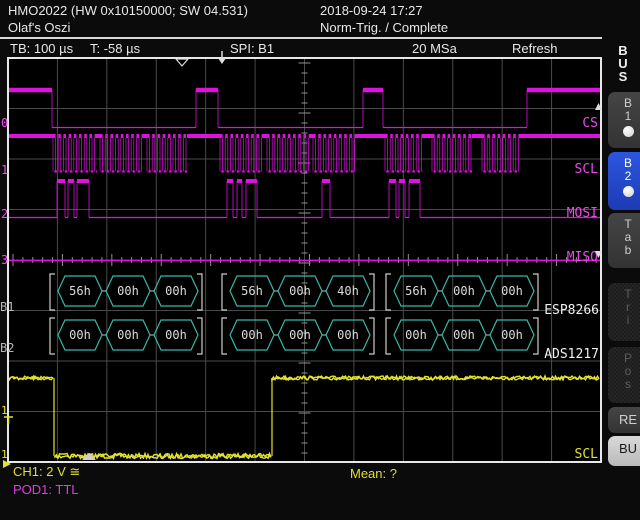  I want to click on timebase-reference-marker, so click(182, 62).